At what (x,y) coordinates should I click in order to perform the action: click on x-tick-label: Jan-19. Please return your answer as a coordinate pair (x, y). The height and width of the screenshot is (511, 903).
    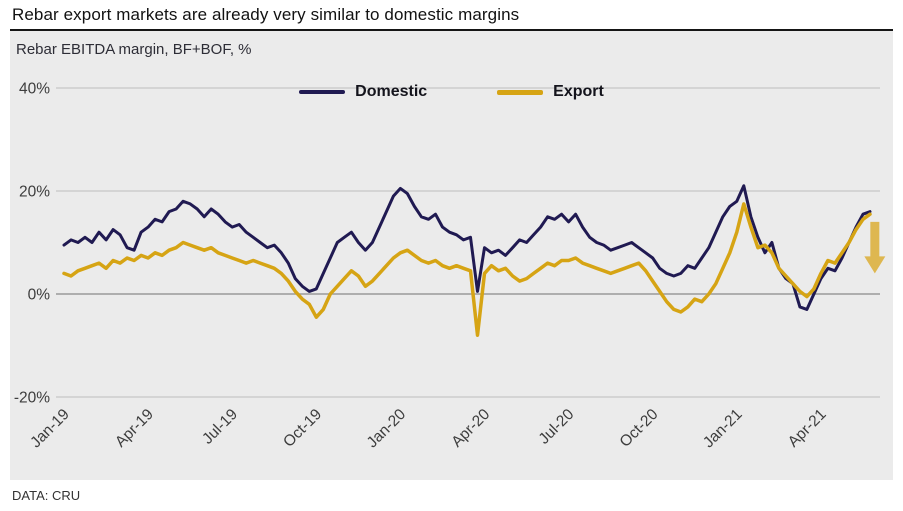
    Looking at the image, I should click on (50, 429).